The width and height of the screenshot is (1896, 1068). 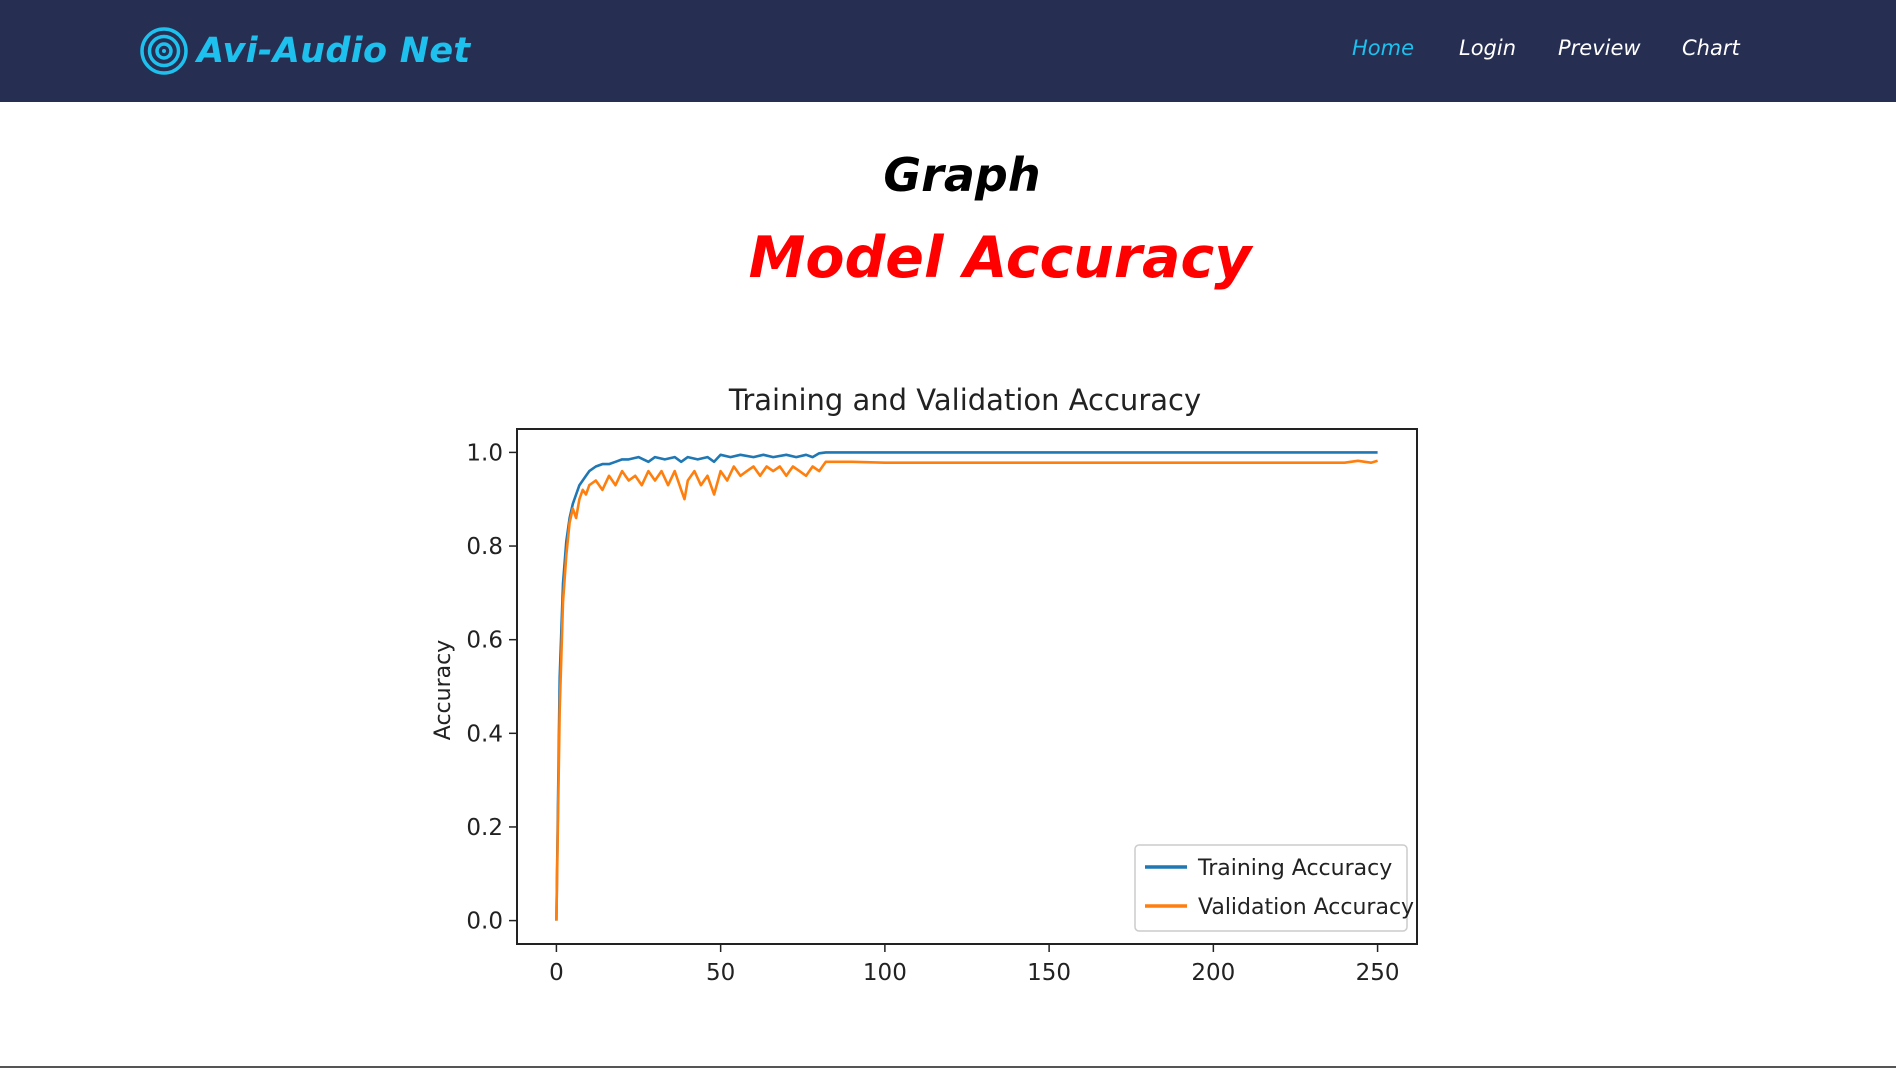 What do you see at coordinates (484, 453) in the screenshot?
I see `y-tick-label: 1.0` at bounding box center [484, 453].